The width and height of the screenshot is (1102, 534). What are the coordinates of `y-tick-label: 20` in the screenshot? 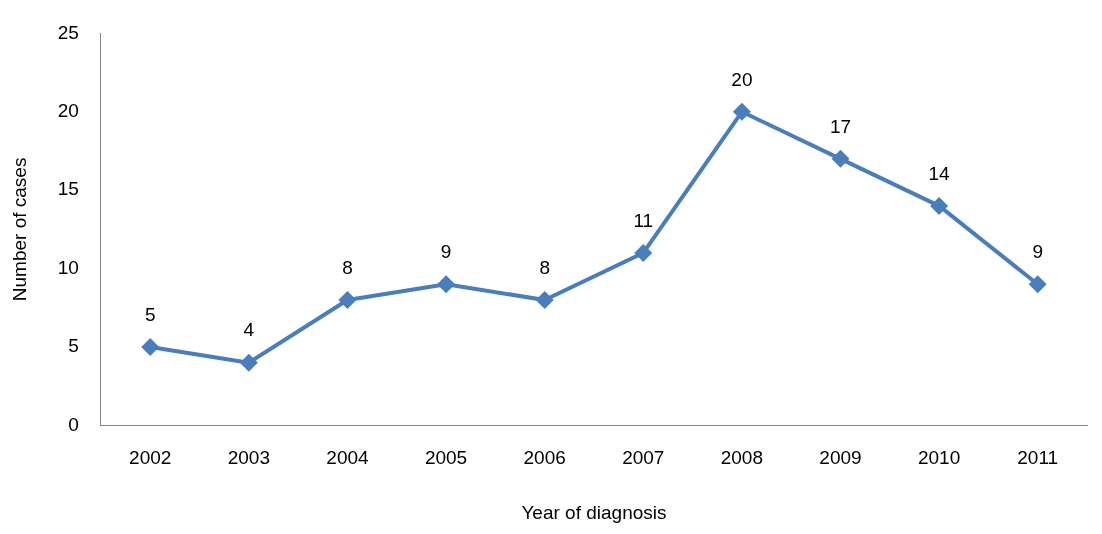 It's located at (68, 111).